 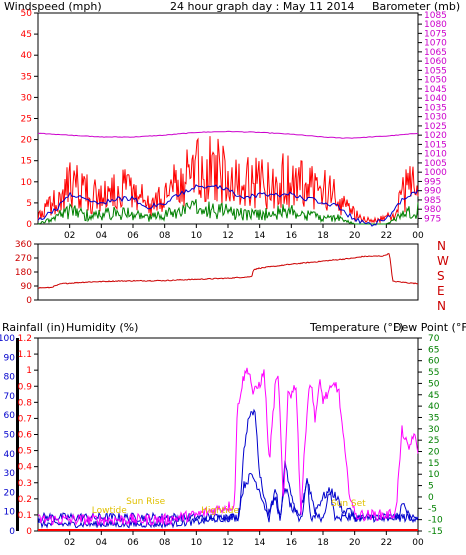 What do you see at coordinates (25, 484) in the screenshot?
I see `rainfall-tick-label: 0.3` at bounding box center [25, 484].